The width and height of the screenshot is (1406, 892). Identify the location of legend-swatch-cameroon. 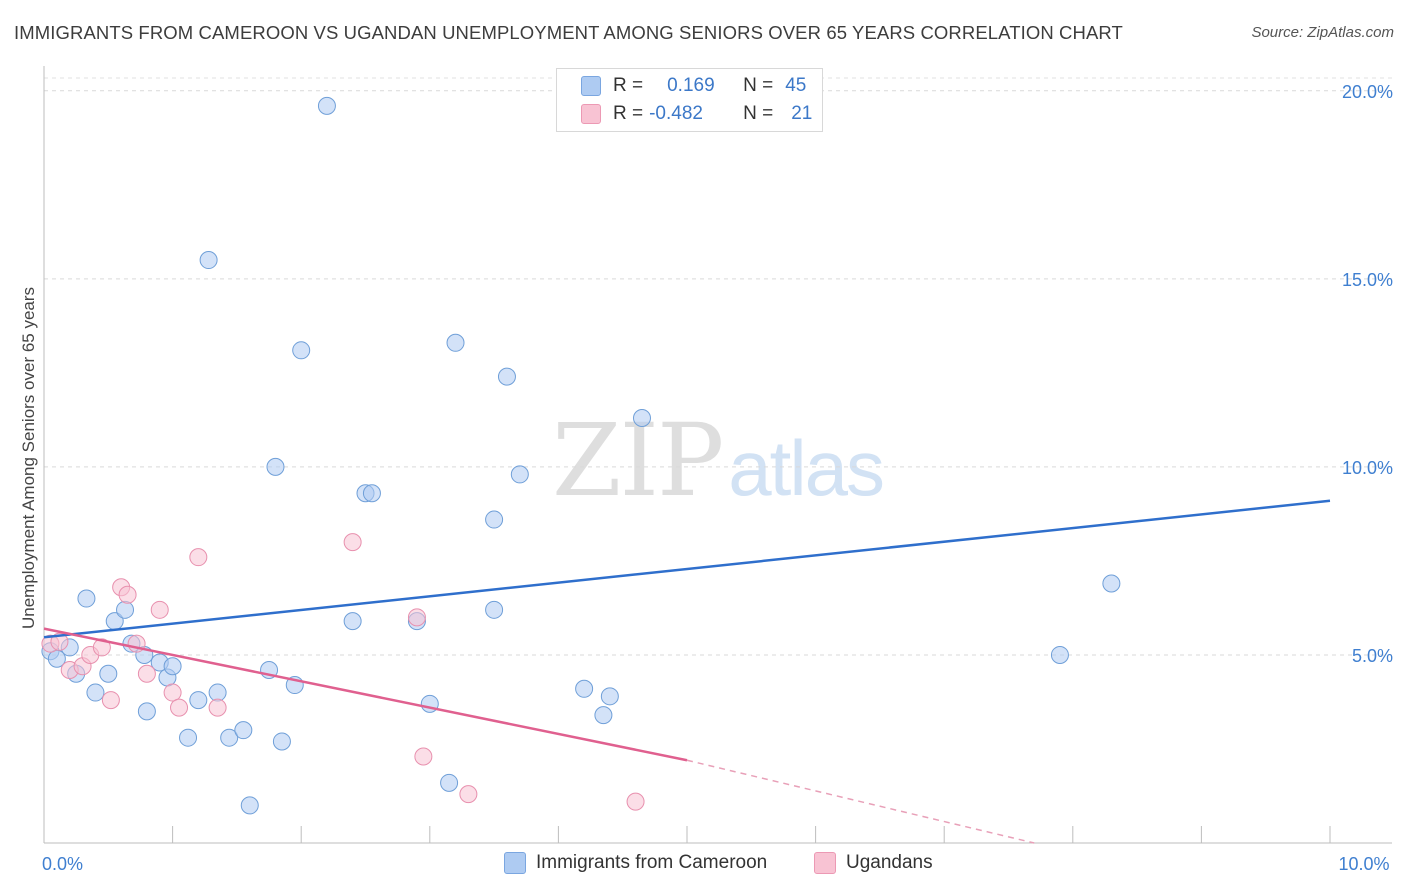
(591, 86).